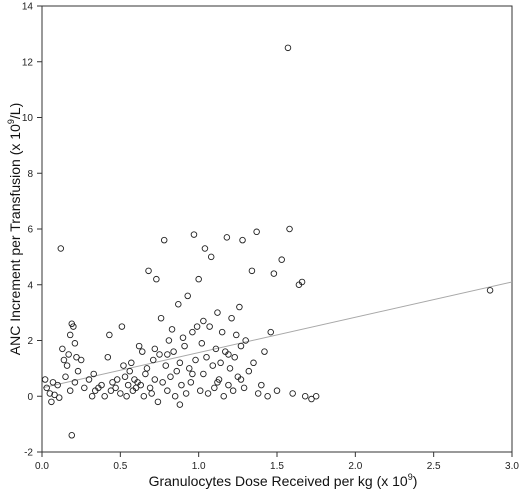 The width and height of the screenshot is (520, 496). Describe the element at coordinates (11, 121) in the screenshot. I see `y-axis-title-sup: 9` at that location.